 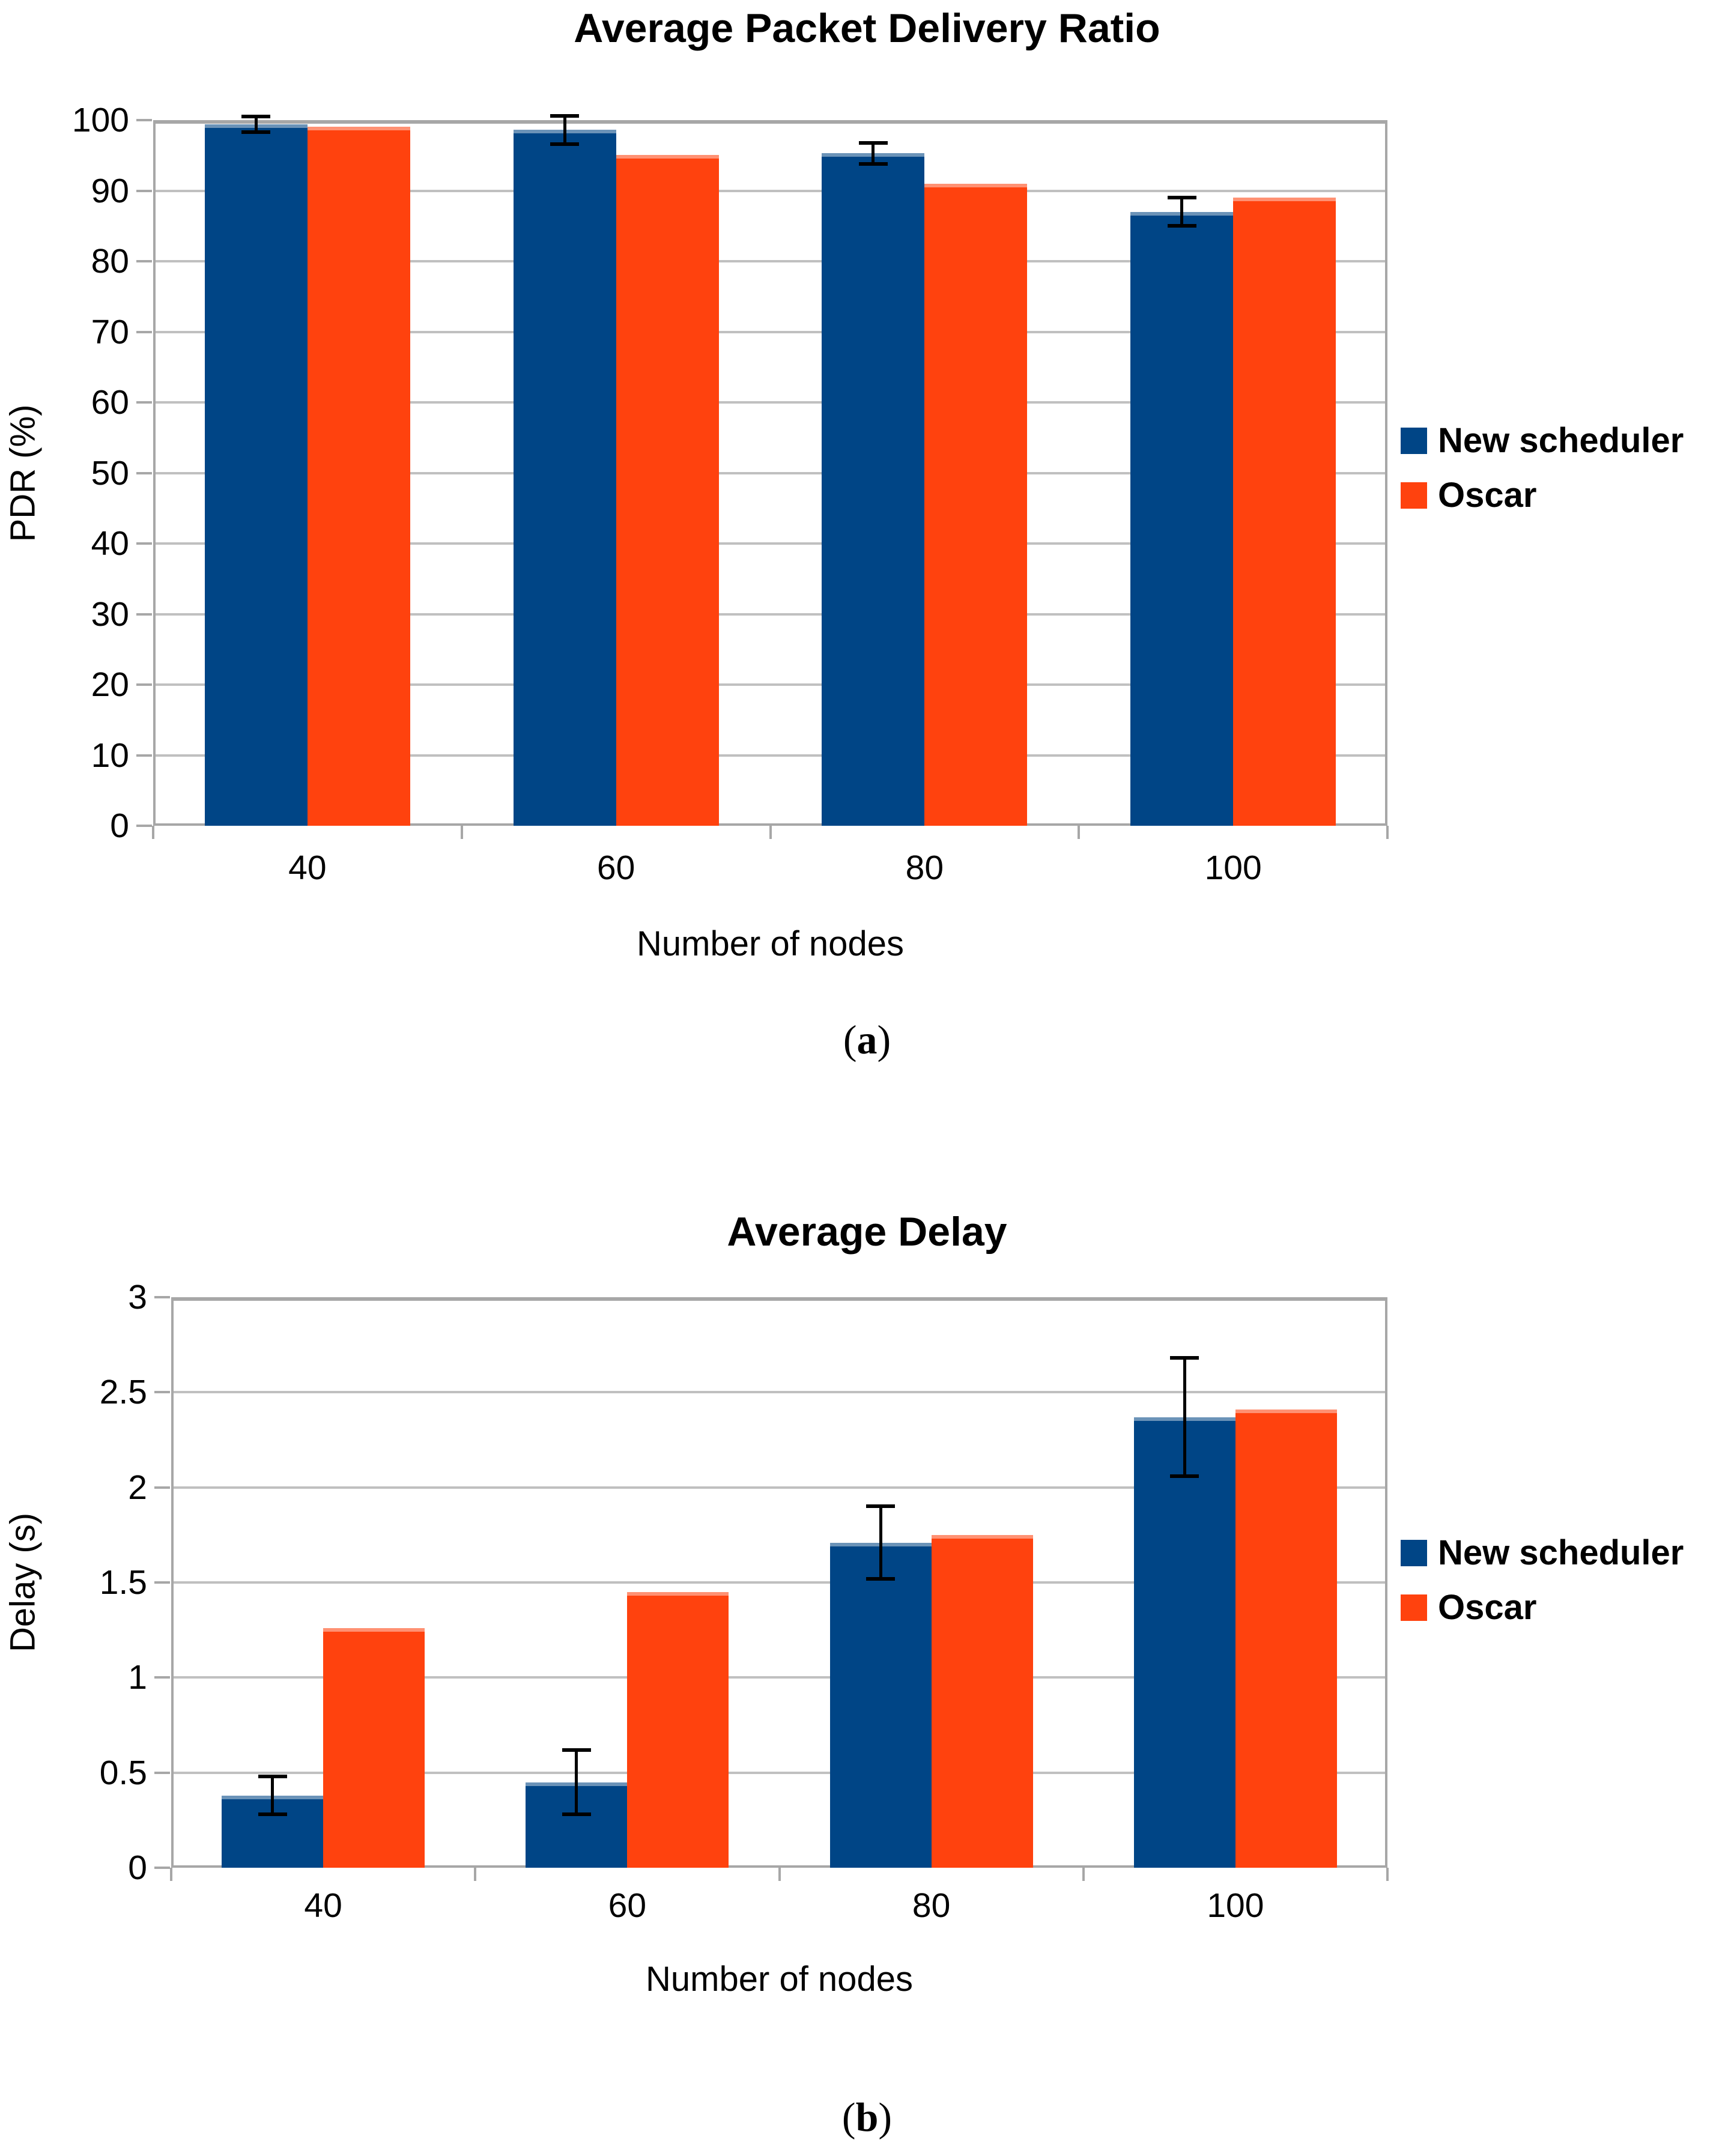 What do you see at coordinates (779, 1299) in the screenshot?
I see `plot-border-top` at bounding box center [779, 1299].